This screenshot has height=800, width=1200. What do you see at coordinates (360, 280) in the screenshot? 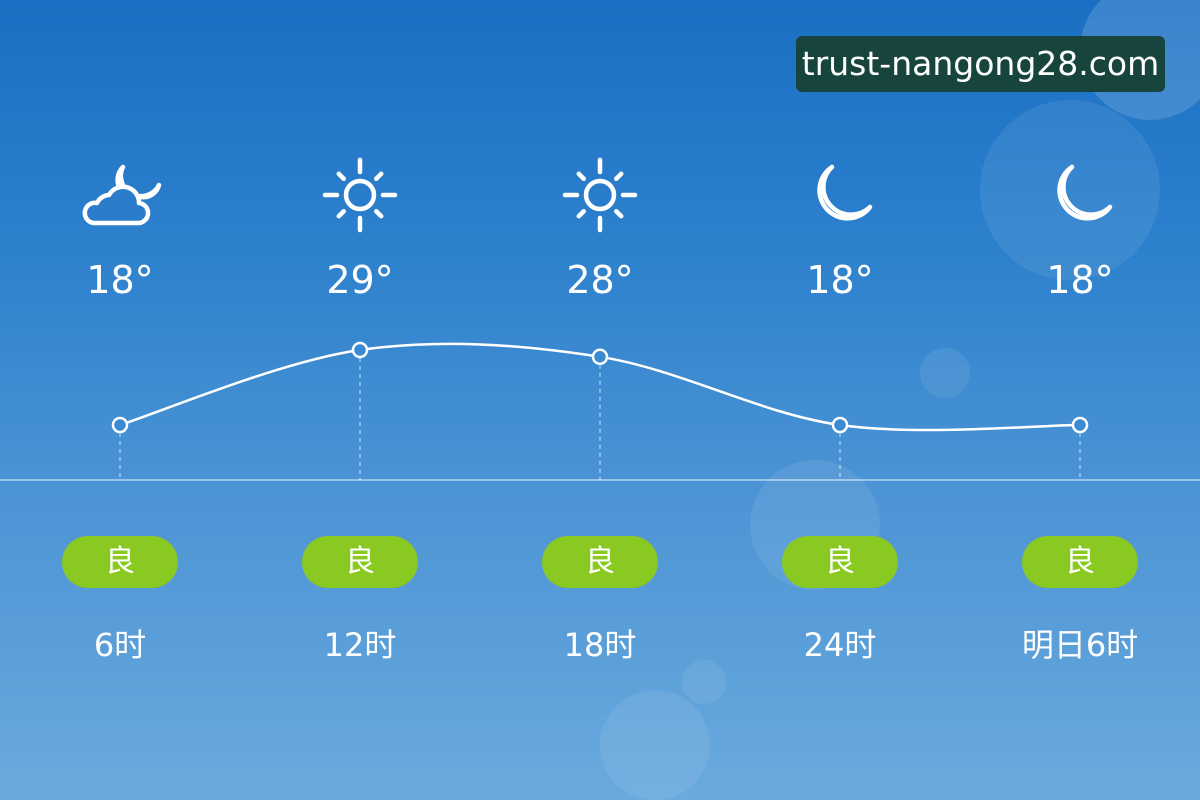
I see `temperature-label: 29°` at bounding box center [360, 280].